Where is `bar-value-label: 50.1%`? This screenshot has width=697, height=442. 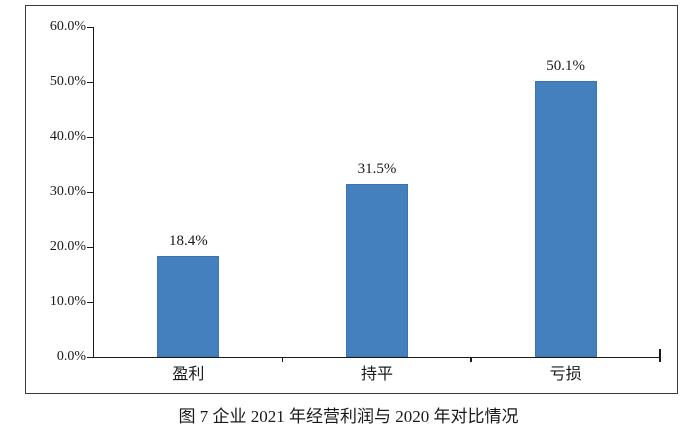
bar-value-label: 50.1% is located at coordinates (566, 66).